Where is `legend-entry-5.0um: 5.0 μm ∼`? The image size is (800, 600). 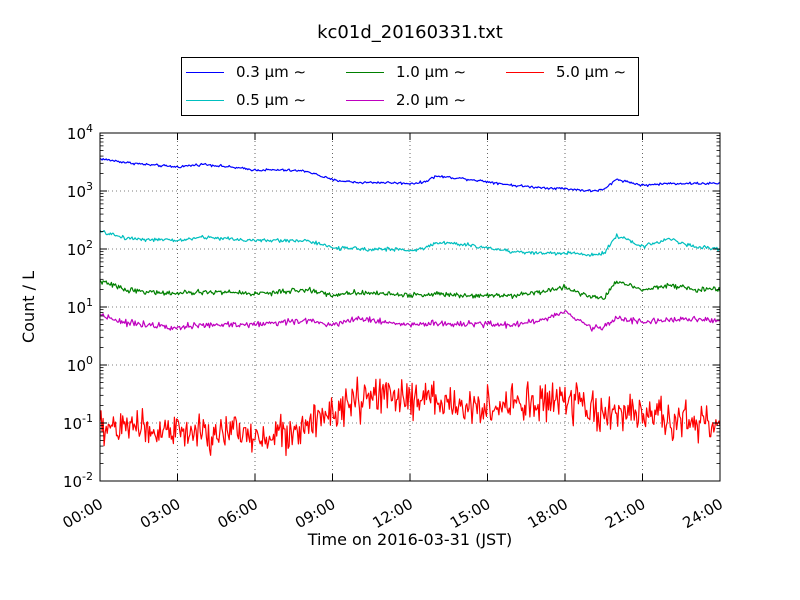
legend-entry-5.0um: 5.0 μm ∼ is located at coordinates (566, 72).